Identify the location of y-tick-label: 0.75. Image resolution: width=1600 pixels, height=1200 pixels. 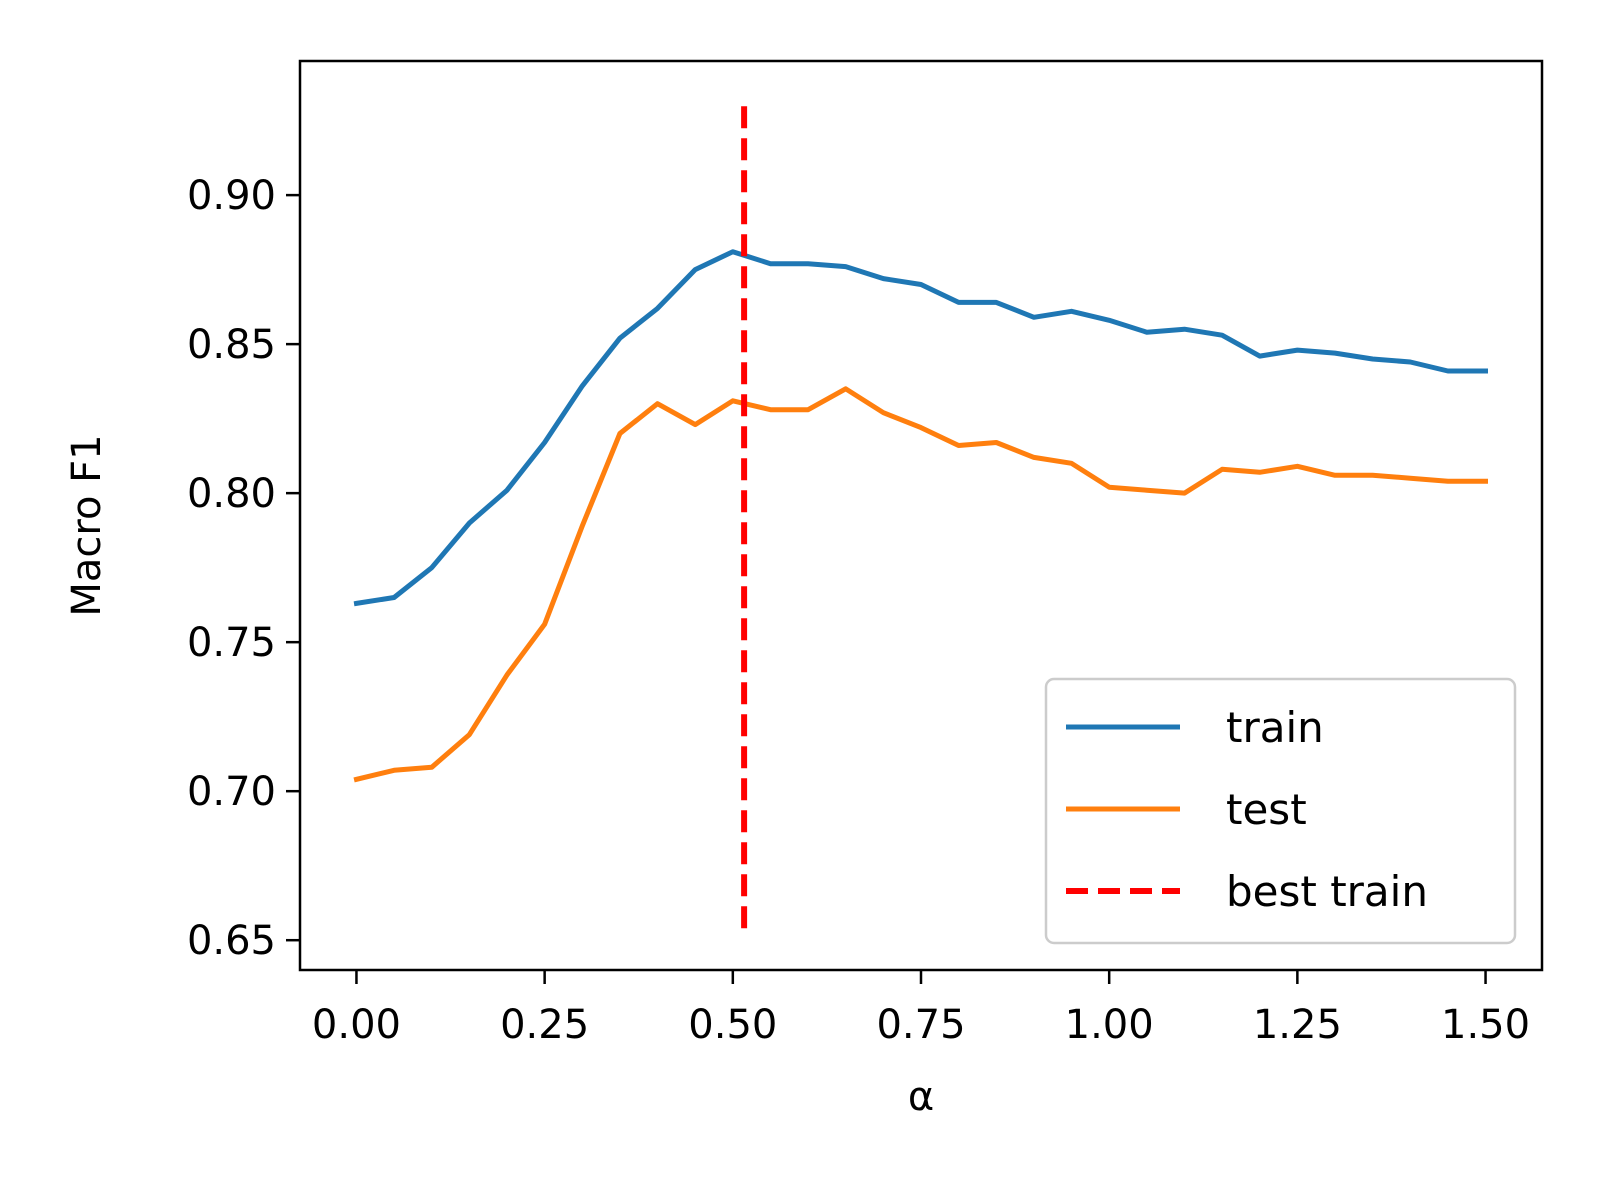
(231, 643).